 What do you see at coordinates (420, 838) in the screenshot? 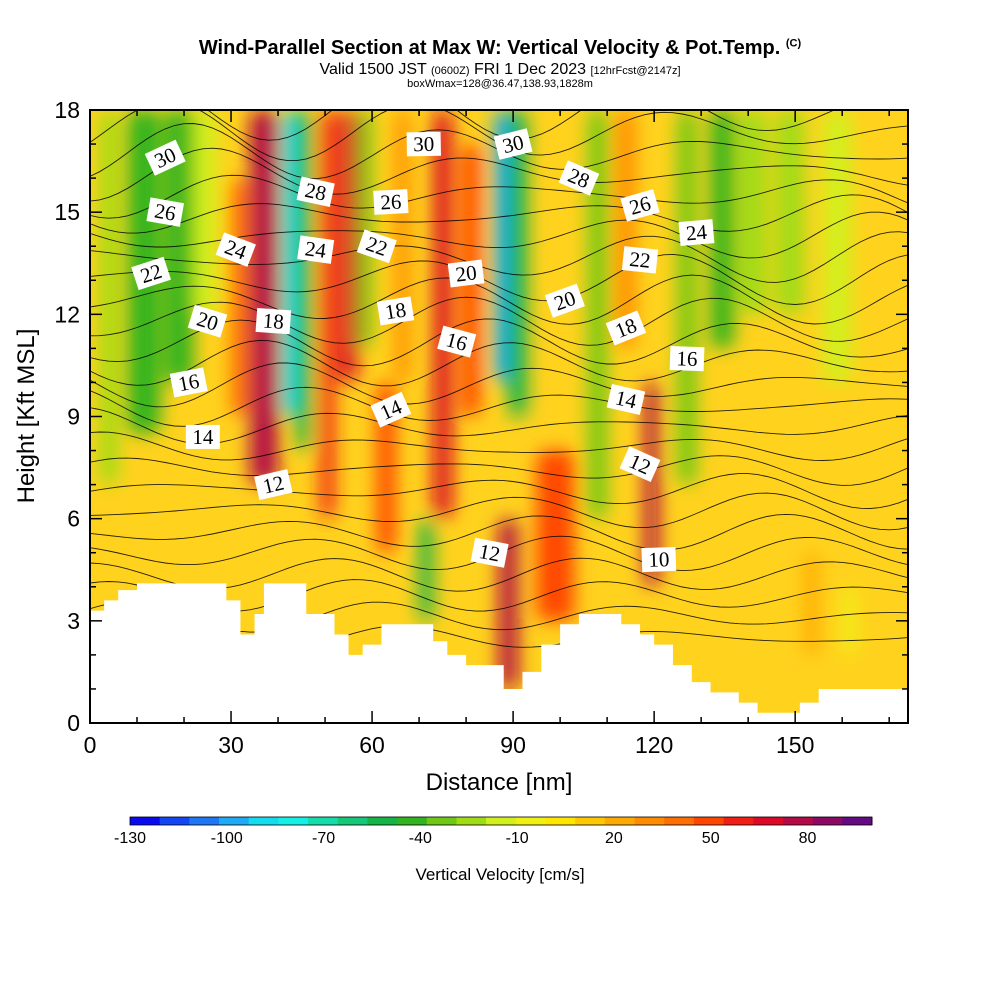
I see `colorbar-tick-label: -40` at bounding box center [420, 838].